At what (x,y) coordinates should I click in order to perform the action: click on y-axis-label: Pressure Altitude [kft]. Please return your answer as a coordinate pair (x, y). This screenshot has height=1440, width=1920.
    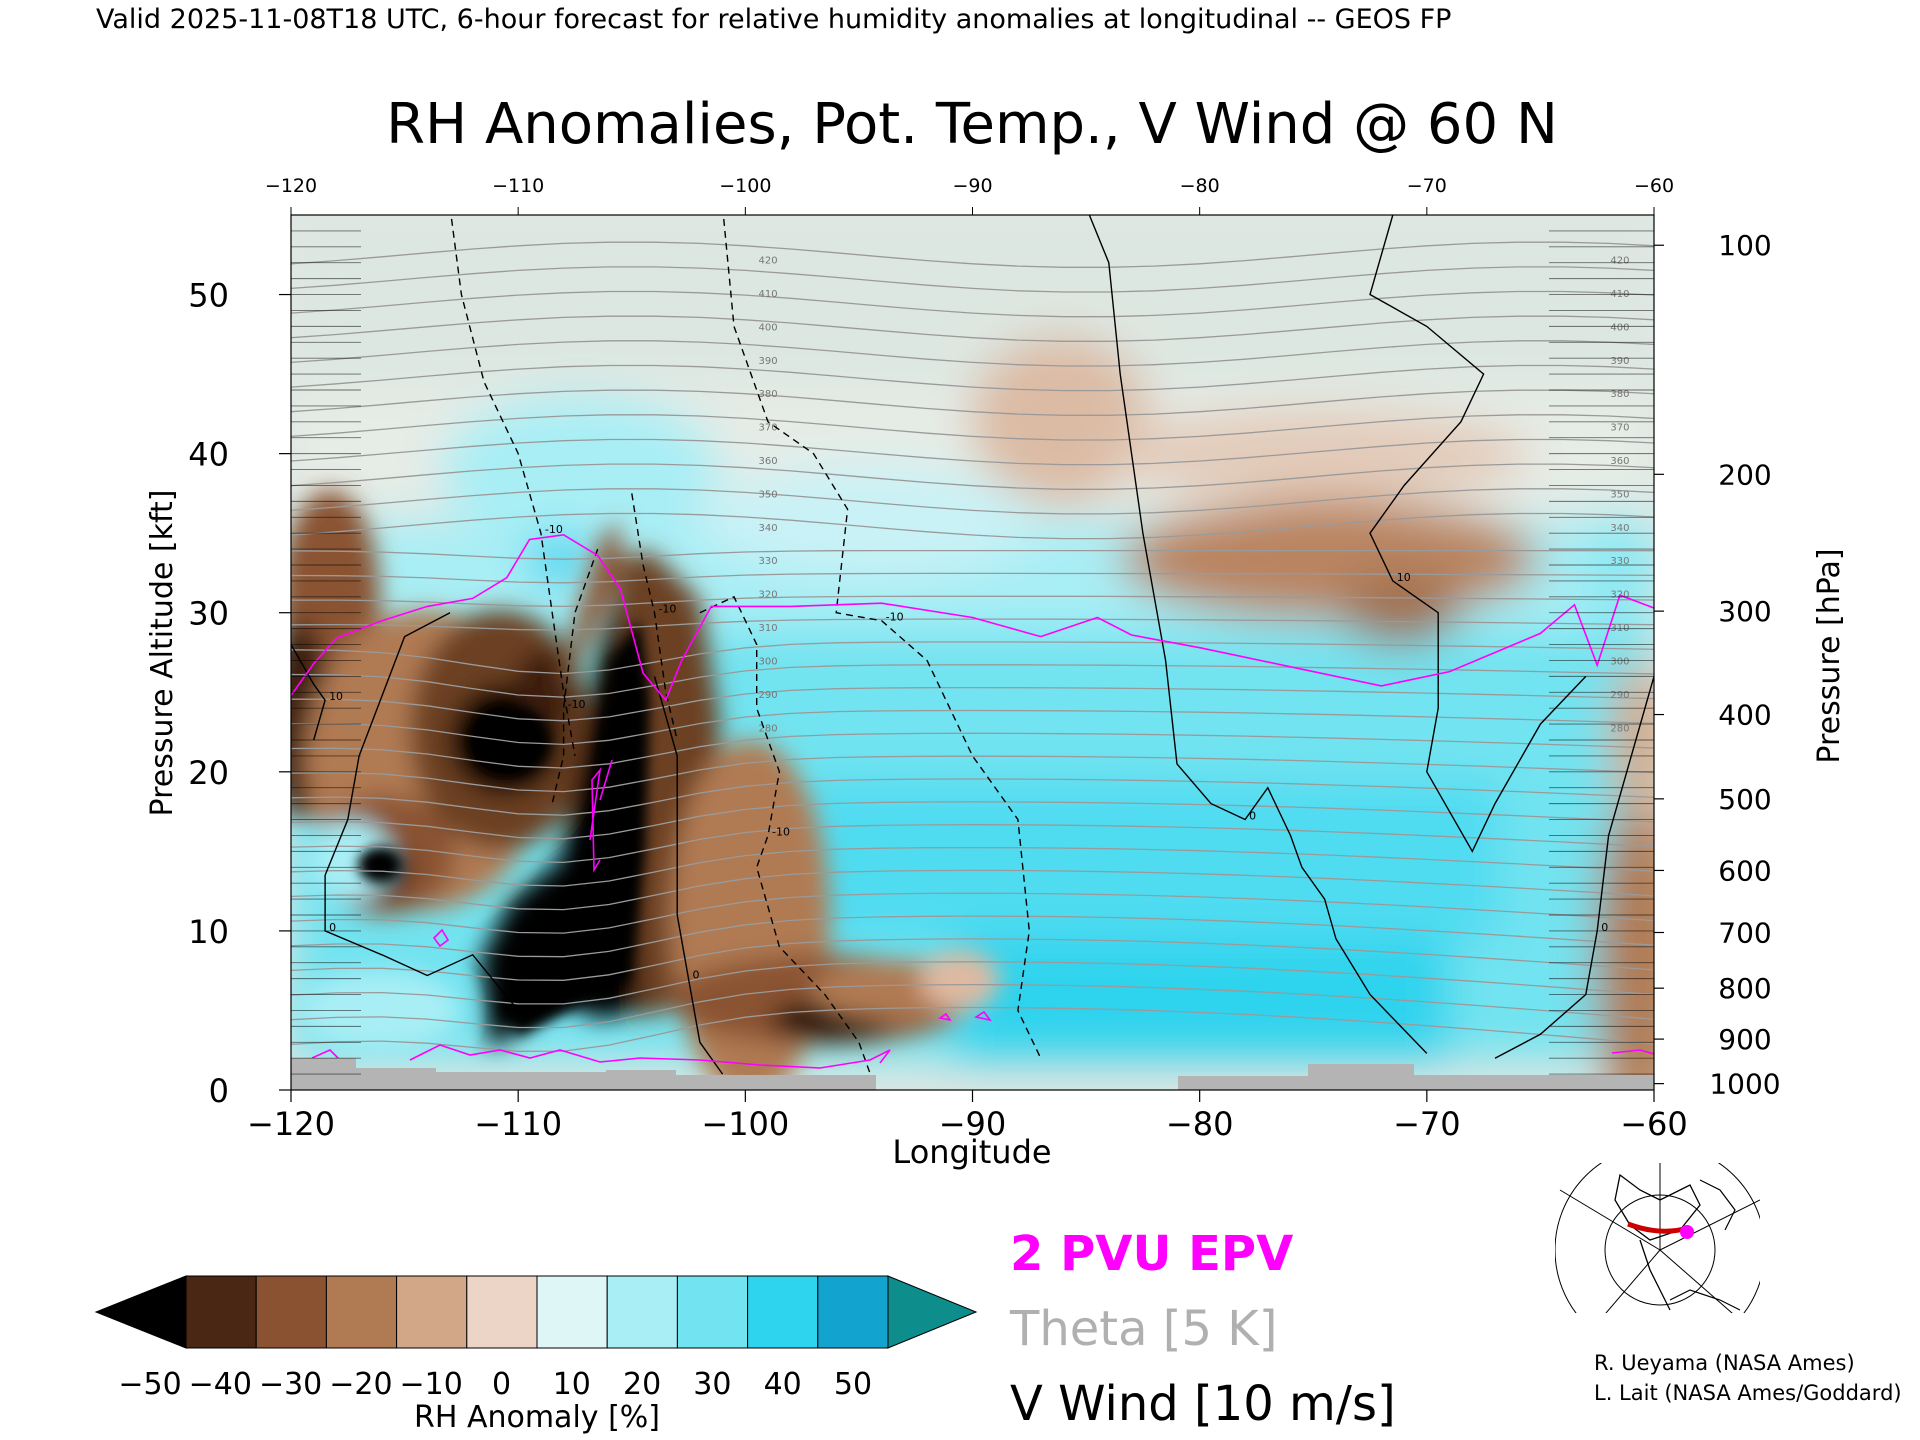
    Looking at the image, I should click on (162, 653).